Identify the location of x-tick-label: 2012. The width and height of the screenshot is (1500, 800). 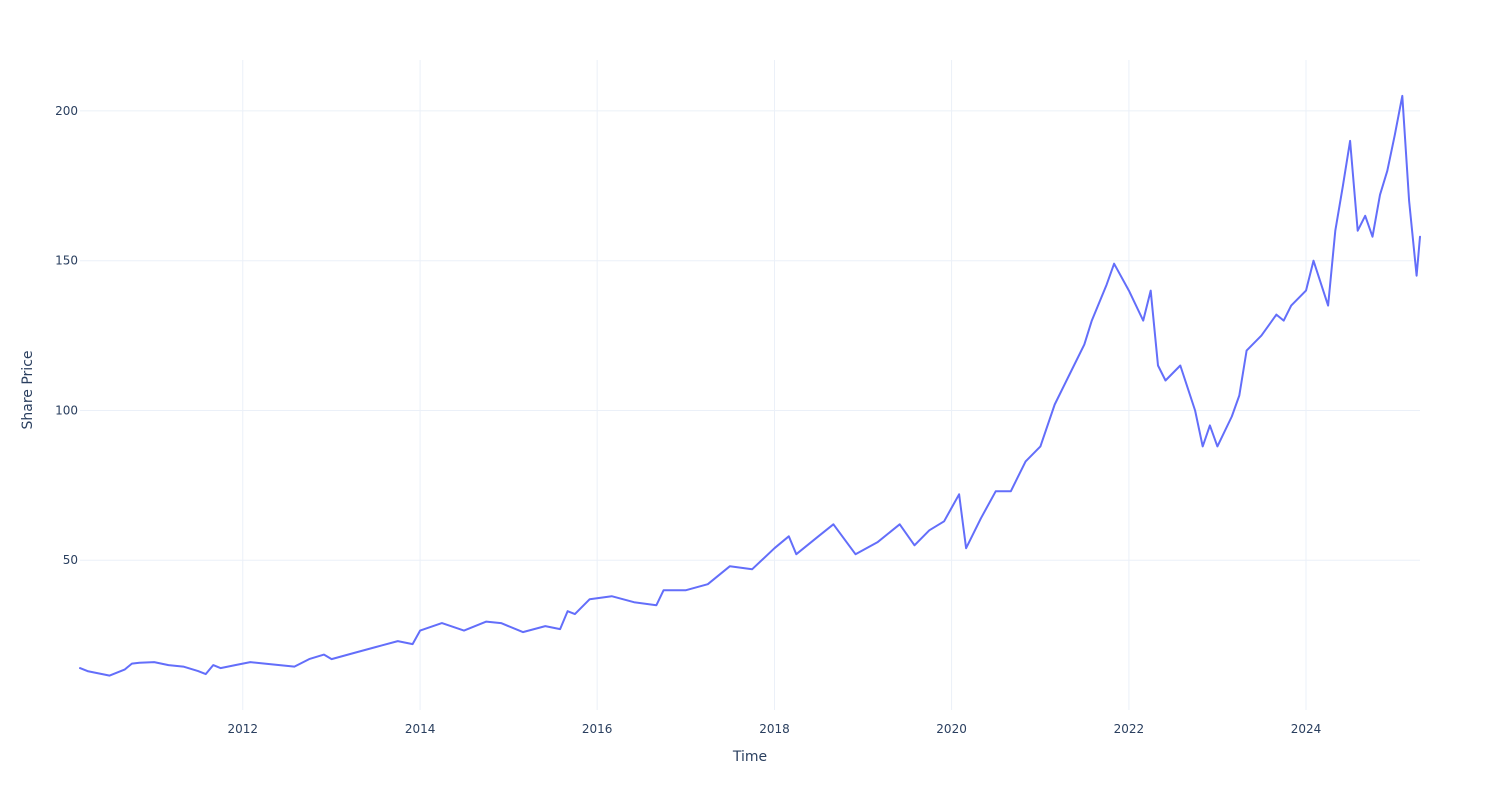
(242, 729).